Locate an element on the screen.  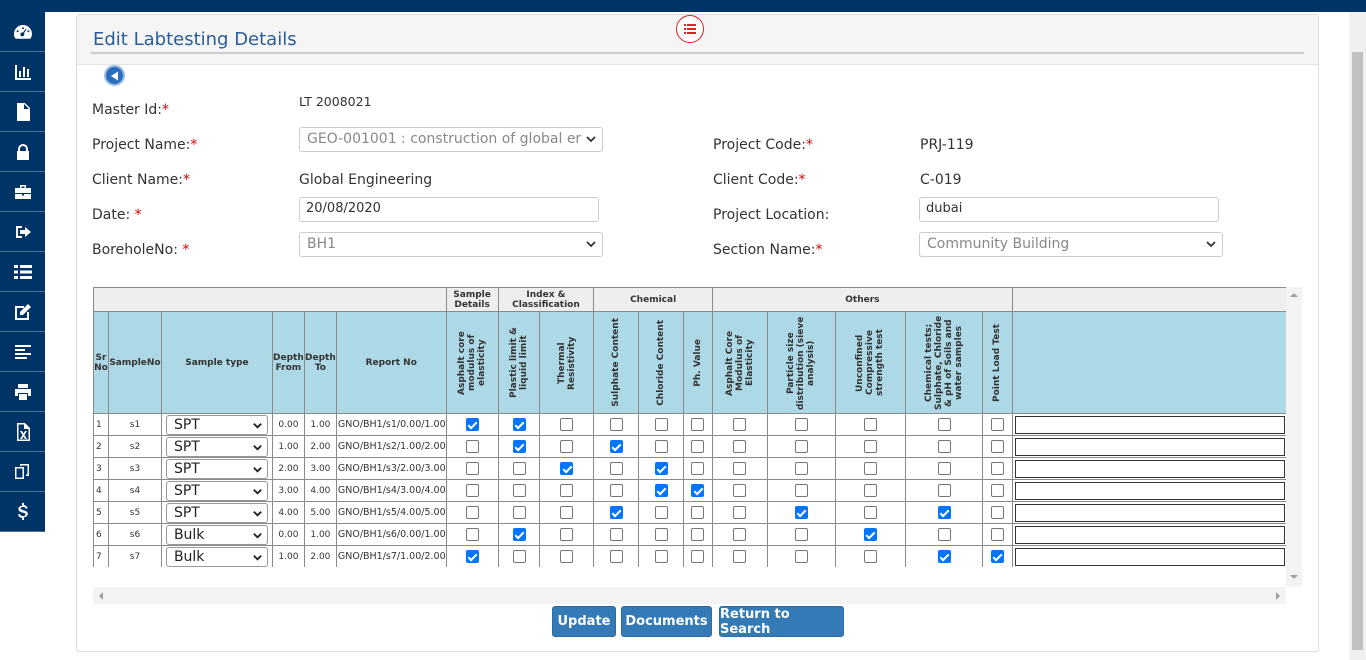
scroll-down-icon is located at coordinates (1294, 577).